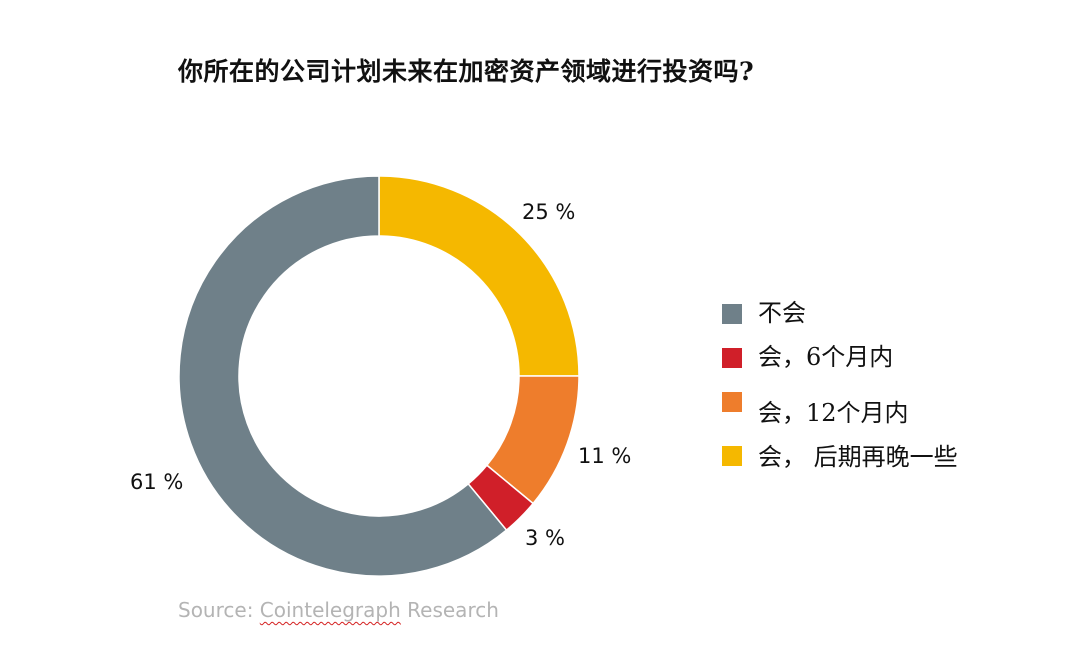 This screenshot has height=660, width=1068. Describe the element at coordinates (732, 402) in the screenshot. I see `legend-swatch-12-months` at that location.